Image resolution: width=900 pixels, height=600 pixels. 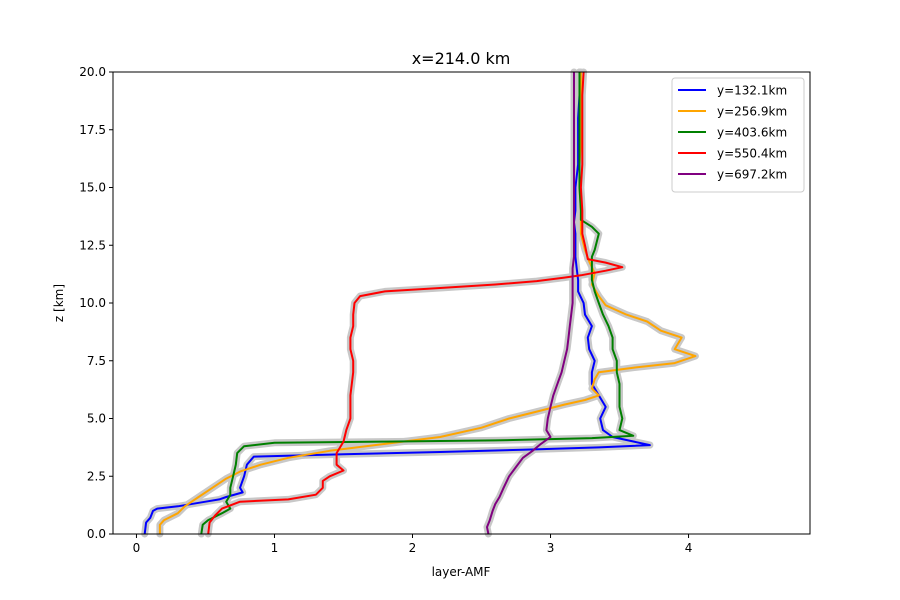 I want to click on chart-title: x=214.0 km, so click(x=461, y=58).